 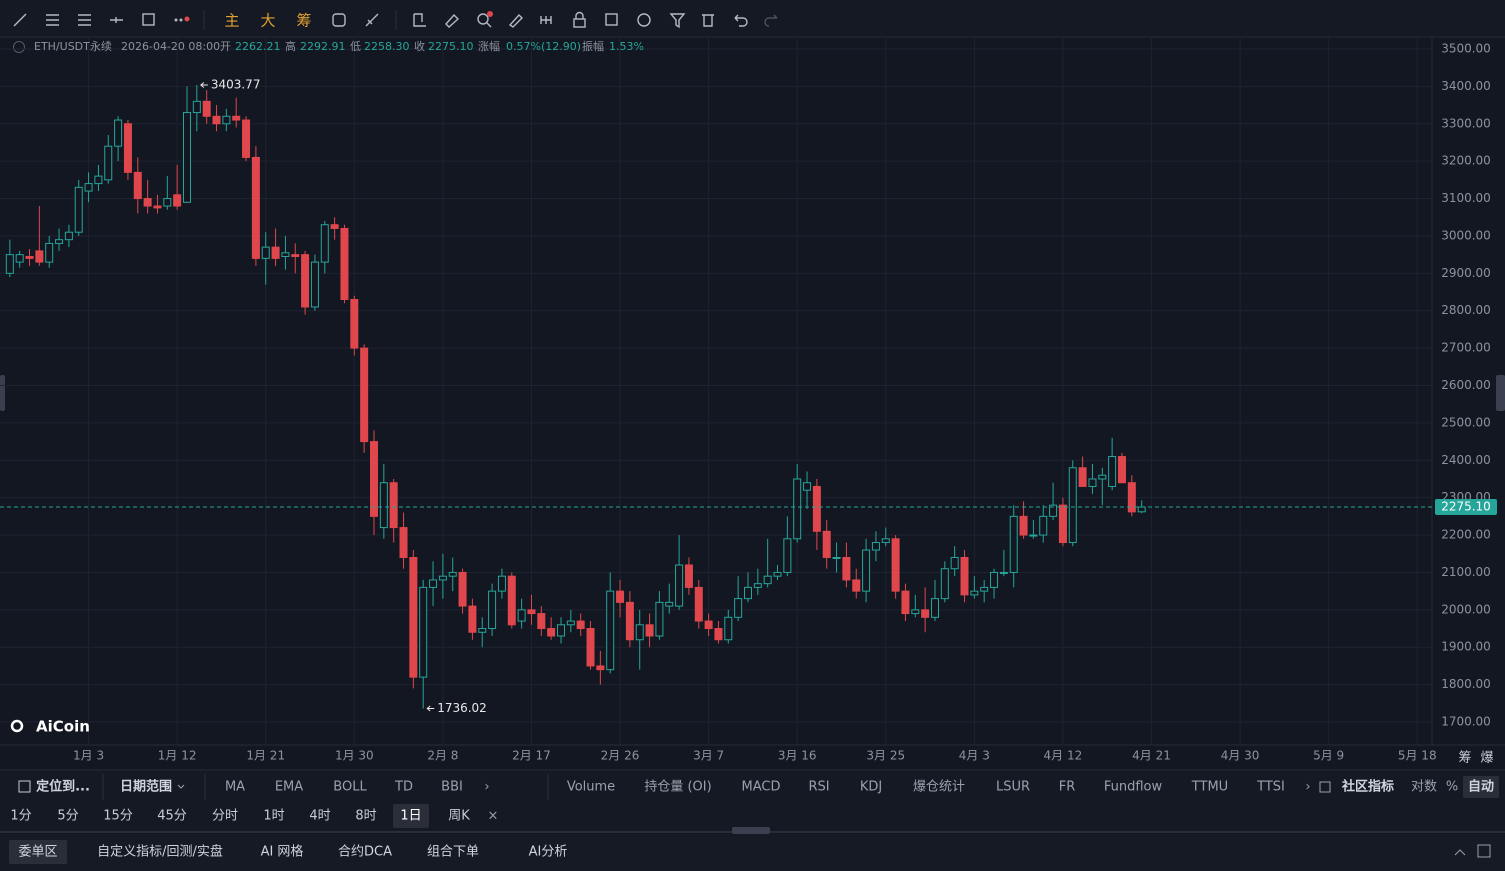 I want to click on indicator-button: 对数, so click(x=1424, y=787).